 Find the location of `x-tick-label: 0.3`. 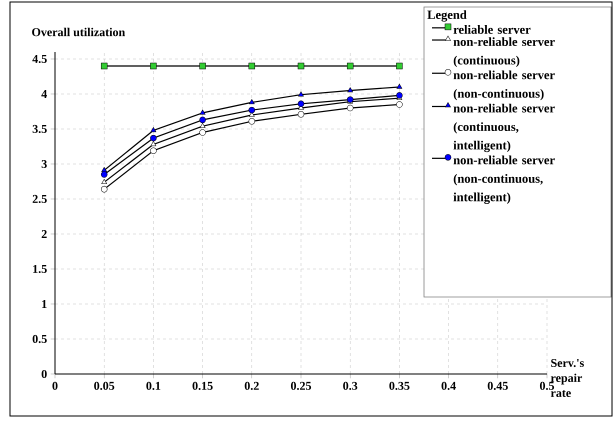

x-tick-label: 0.3 is located at coordinates (350, 386).